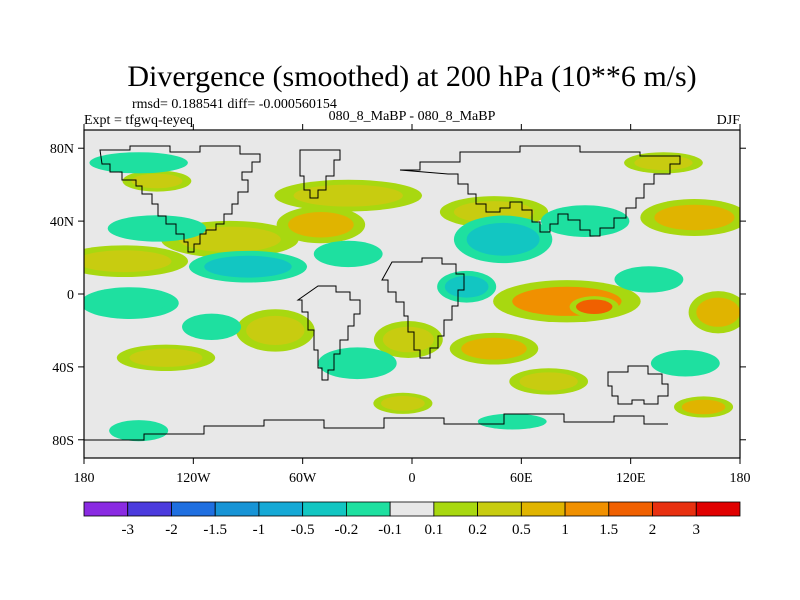 The height and width of the screenshot is (600, 800). Describe the element at coordinates (234, 104) in the screenshot. I see `stats-text: rmsd= 0.188541 diff= -0.000560154` at that location.